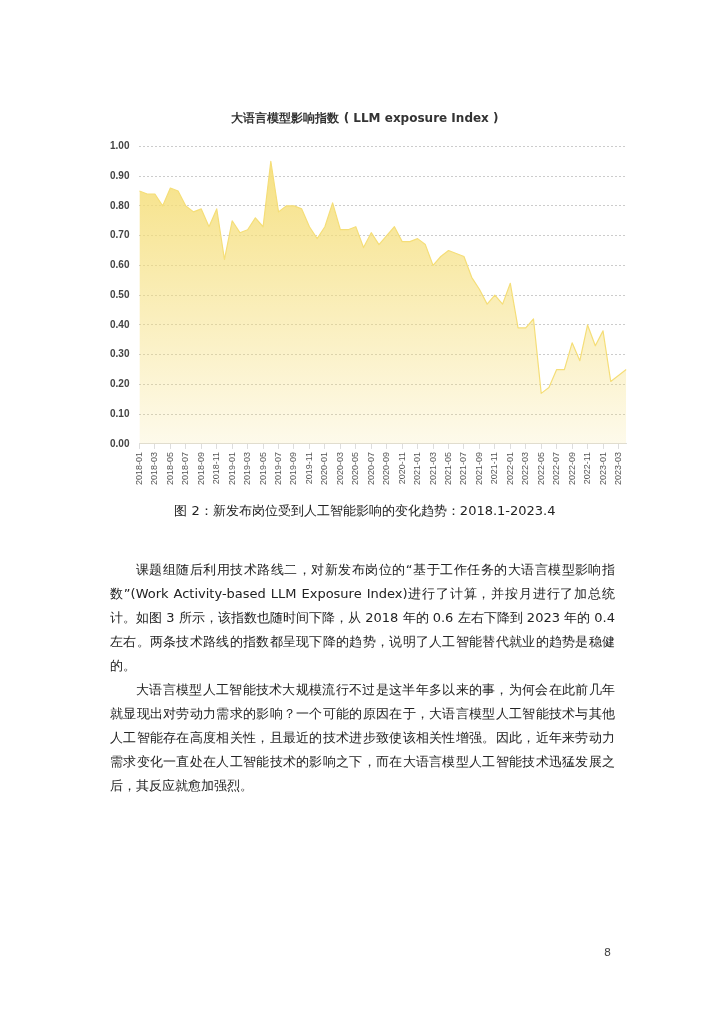 The image size is (724, 1024). What do you see at coordinates (119, 443) in the screenshot?
I see `y-tick-label: 0.00` at bounding box center [119, 443].